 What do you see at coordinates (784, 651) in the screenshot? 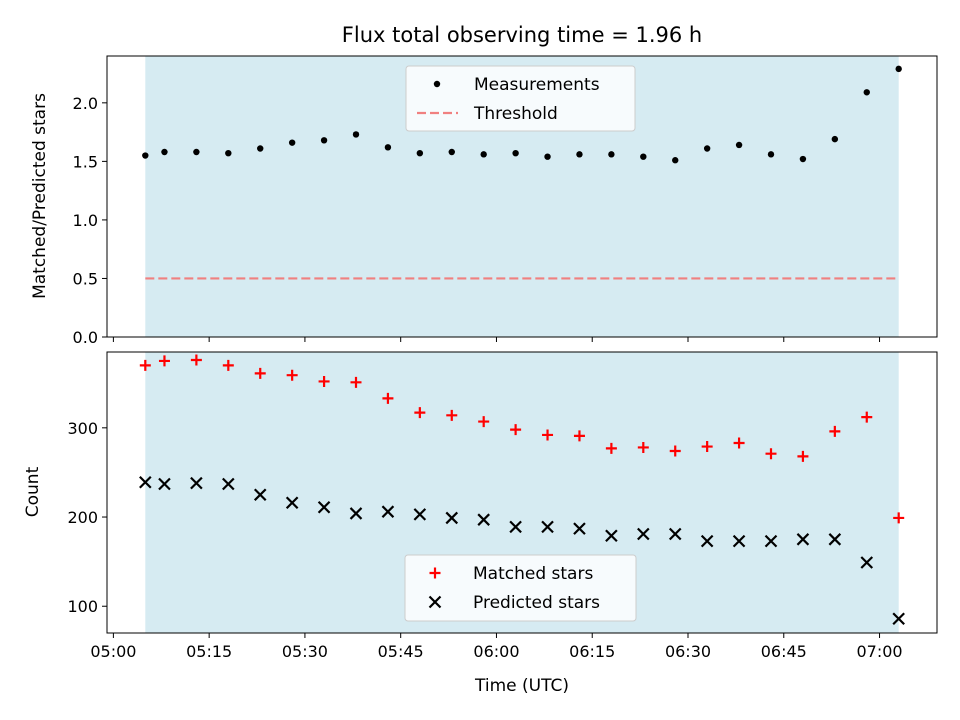
I see `x-tick-label: 06:45` at bounding box center [784, 651].